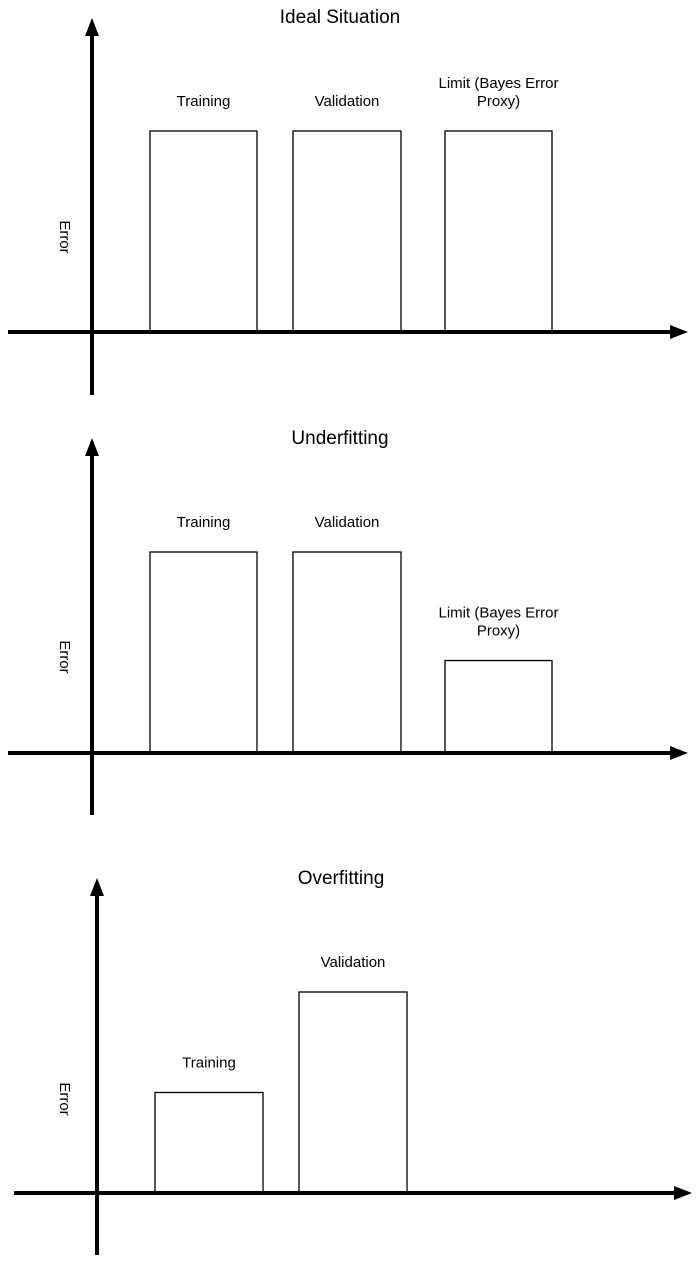 This screenshot has height=1265, width=700. I want to click on chart-title: Underfitting, so click(339, 438).